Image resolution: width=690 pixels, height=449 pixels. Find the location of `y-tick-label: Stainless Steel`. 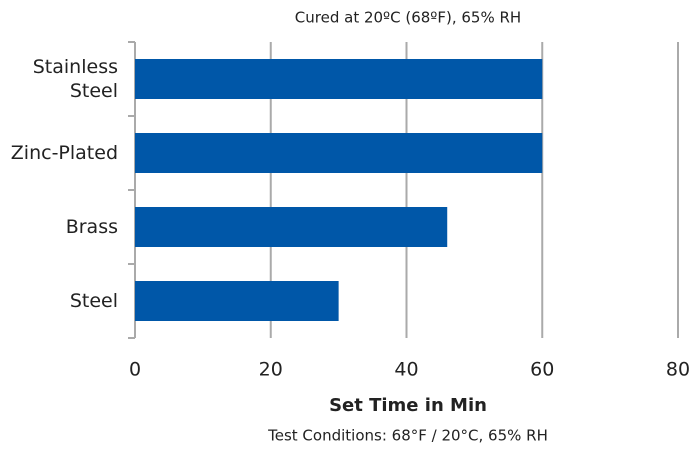

y-tick-label: Stainless Steel is located at coordinates (75, 79).